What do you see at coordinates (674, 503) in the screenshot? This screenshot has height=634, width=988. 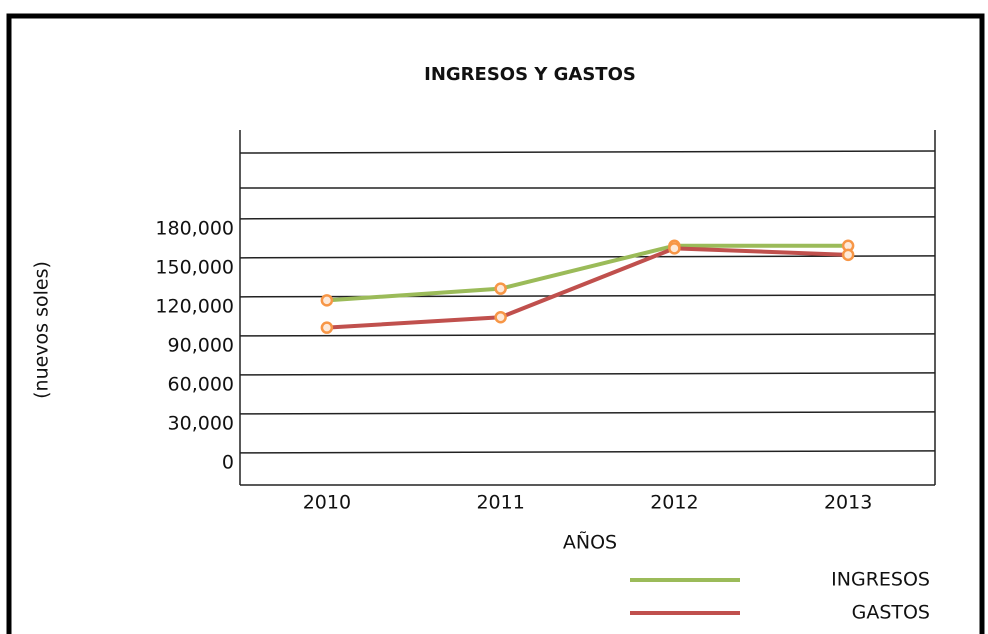 I see `x-tick-label: 2012` at bounding box center [674, 503].